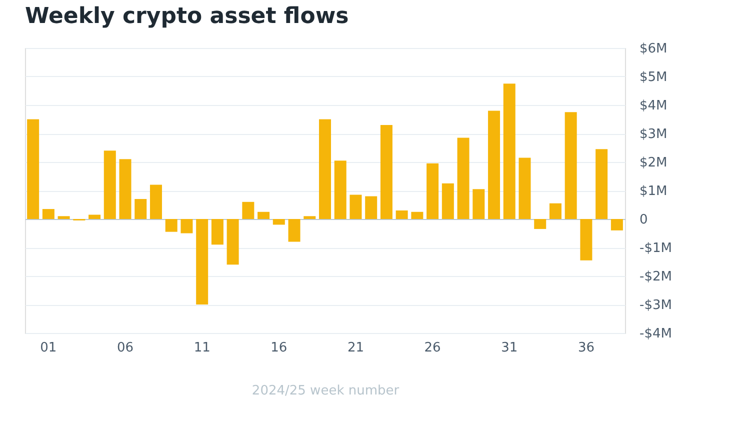 Image resolution: width=750 pixels, height=430 pixels. I want to click on y-tick-label: $5M, so click(654, 77).